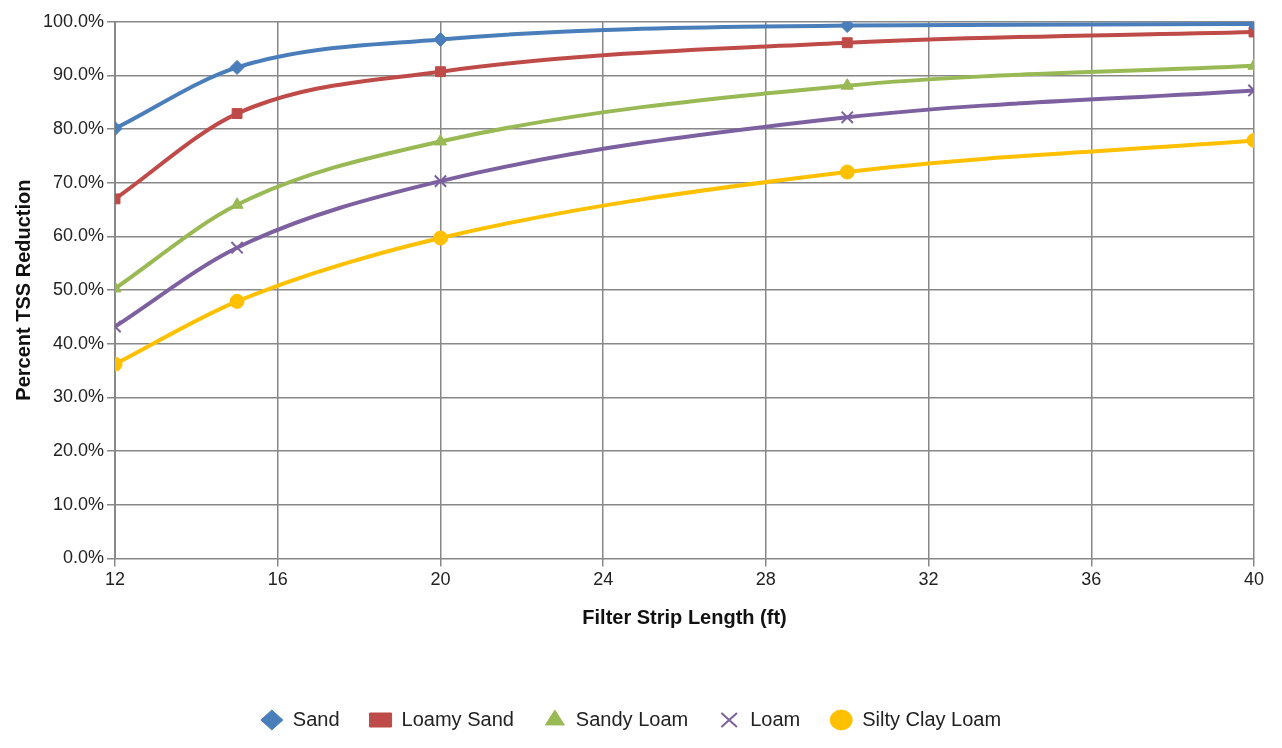  I want to click on x-tick-label: 36, so click(1091, 579).